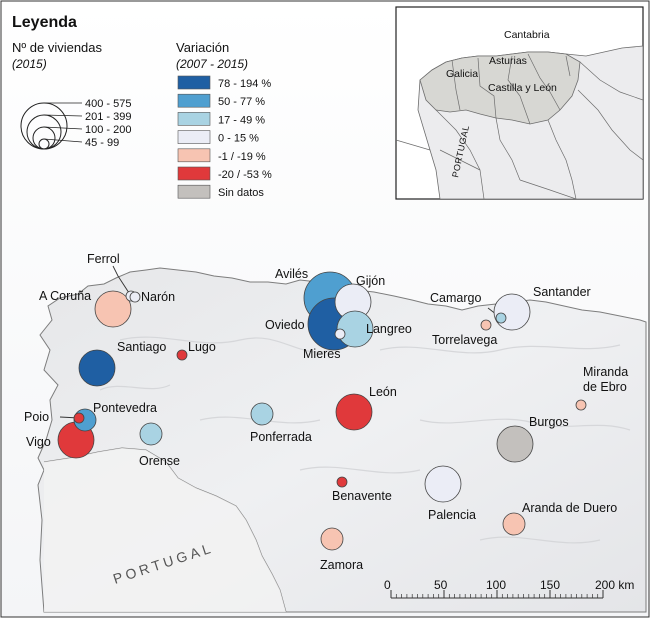  What do you see at coordinates (370, 281) in the screenshot?
I see `city-label-gijon: Gijón` at bounding box center [370, 281].